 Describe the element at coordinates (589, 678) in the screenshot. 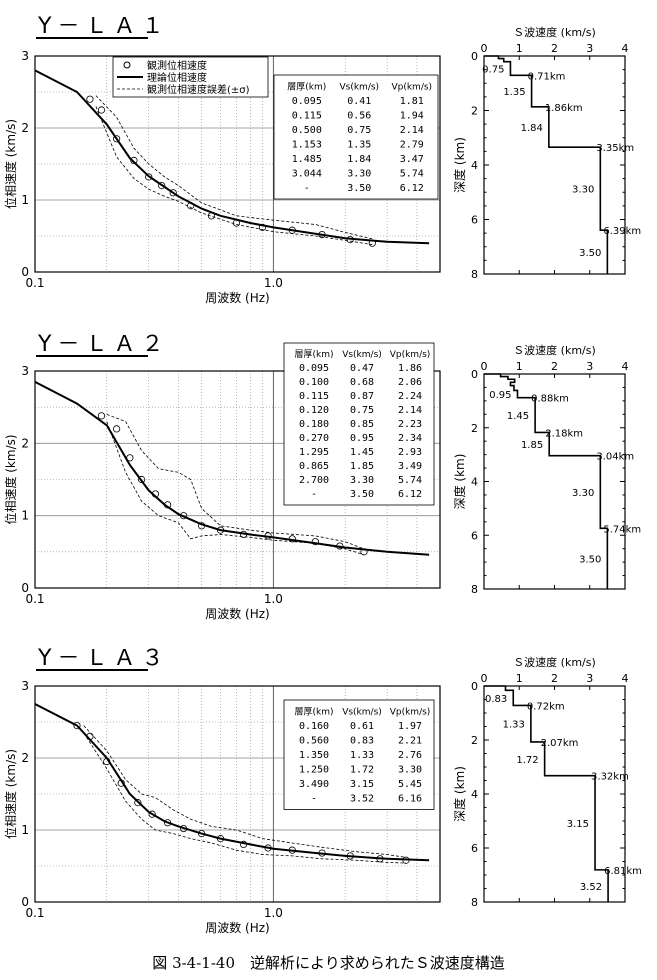

I see `x-tick-label: 3` at that location.